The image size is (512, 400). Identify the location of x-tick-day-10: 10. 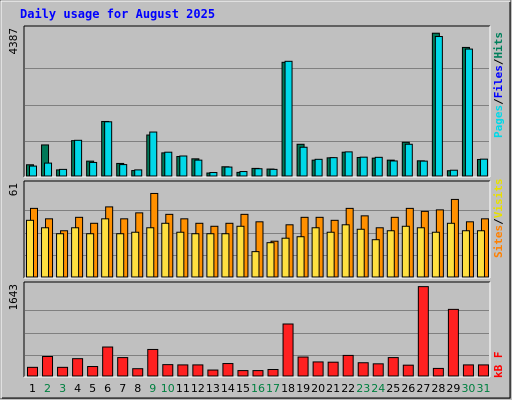
(168, 388).